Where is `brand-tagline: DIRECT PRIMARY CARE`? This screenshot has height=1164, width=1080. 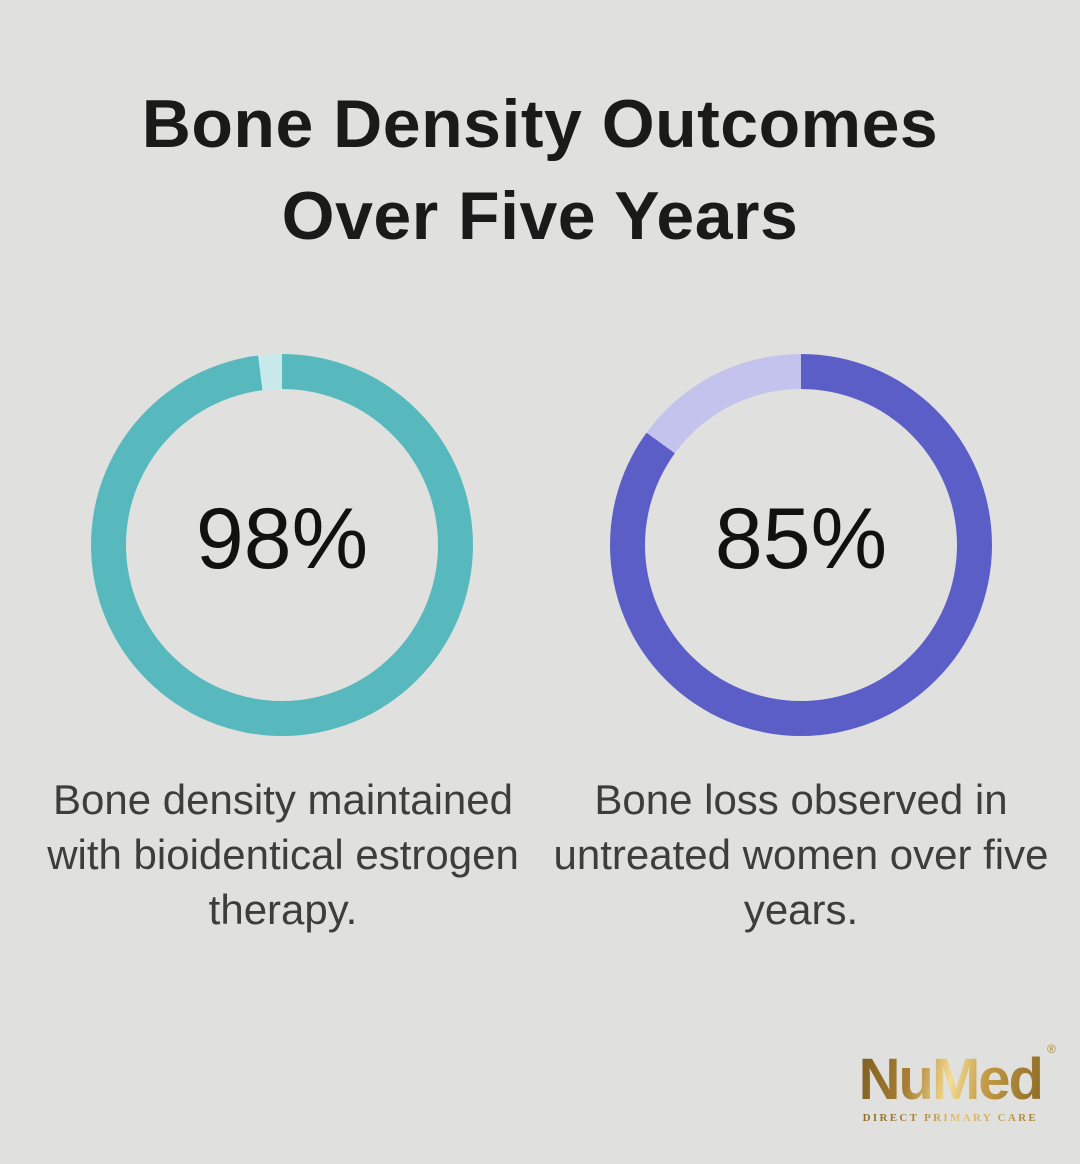
brand-tagline: DIRECT PRIMARY CARE is located at coordinates (950, 1118).